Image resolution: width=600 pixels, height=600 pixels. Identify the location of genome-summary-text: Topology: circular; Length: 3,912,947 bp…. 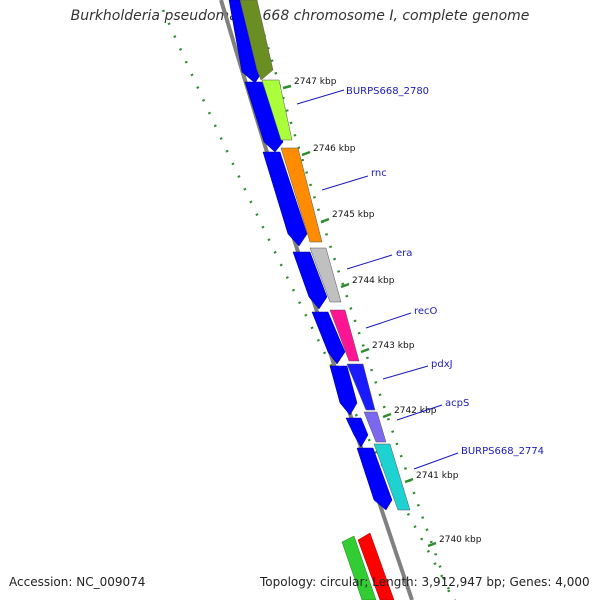
(425, 582).